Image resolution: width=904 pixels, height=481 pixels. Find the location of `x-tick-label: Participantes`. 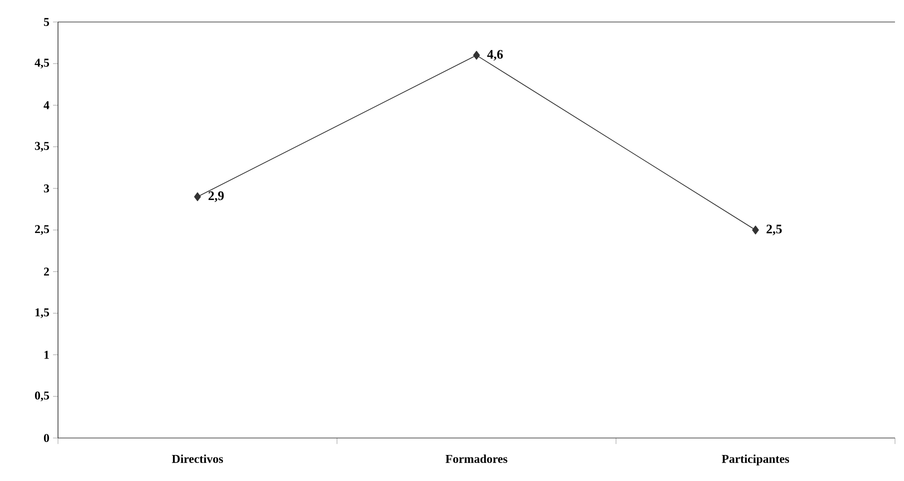

x-tick-label: Participantes is located at coordinates (756, 460).